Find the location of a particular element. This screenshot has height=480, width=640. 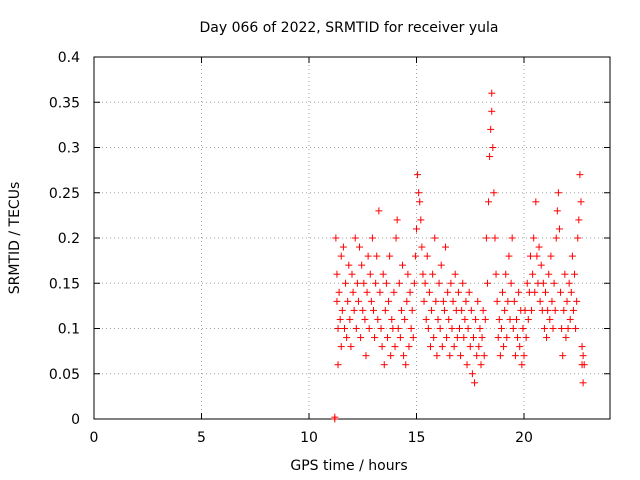

y-tick-label: 0.1 is located at coordinates (69, 330).